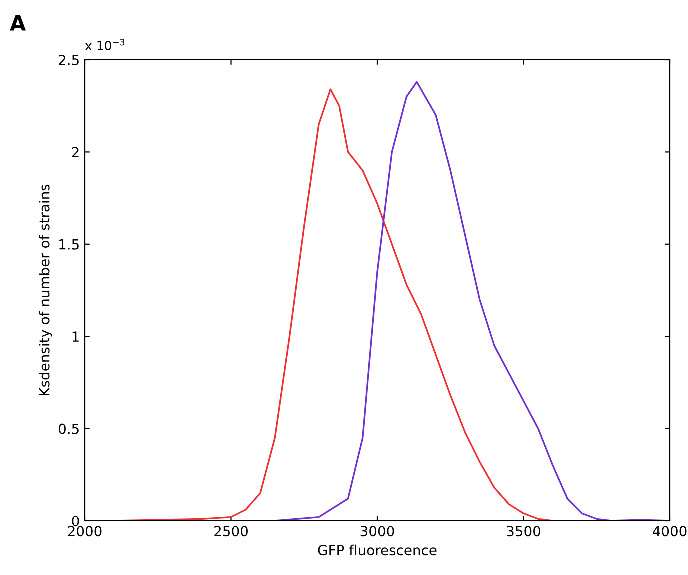 This screenshot has height=575, width=688. What do you see at coordinates (69, 60) in the screenshot?
I see `y-tick-label: 2.5` at bounding box center [69, 60].